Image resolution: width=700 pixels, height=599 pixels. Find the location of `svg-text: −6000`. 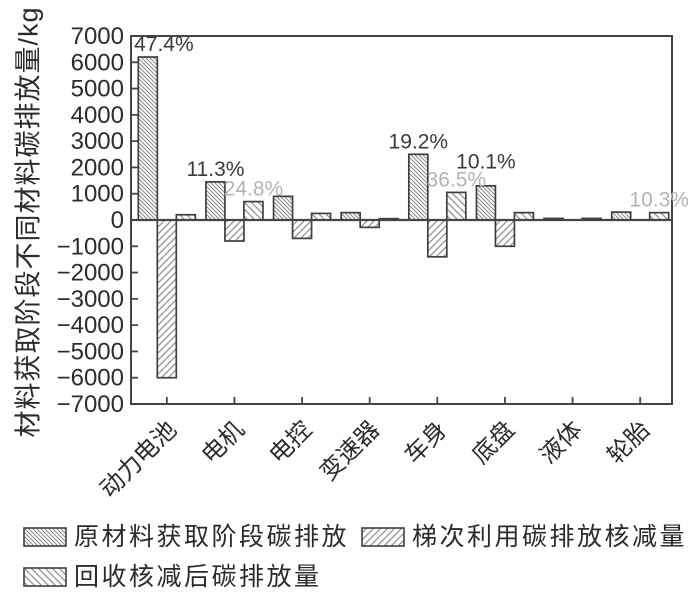

svg-text: −6000 is located at coordinates (90, 378).